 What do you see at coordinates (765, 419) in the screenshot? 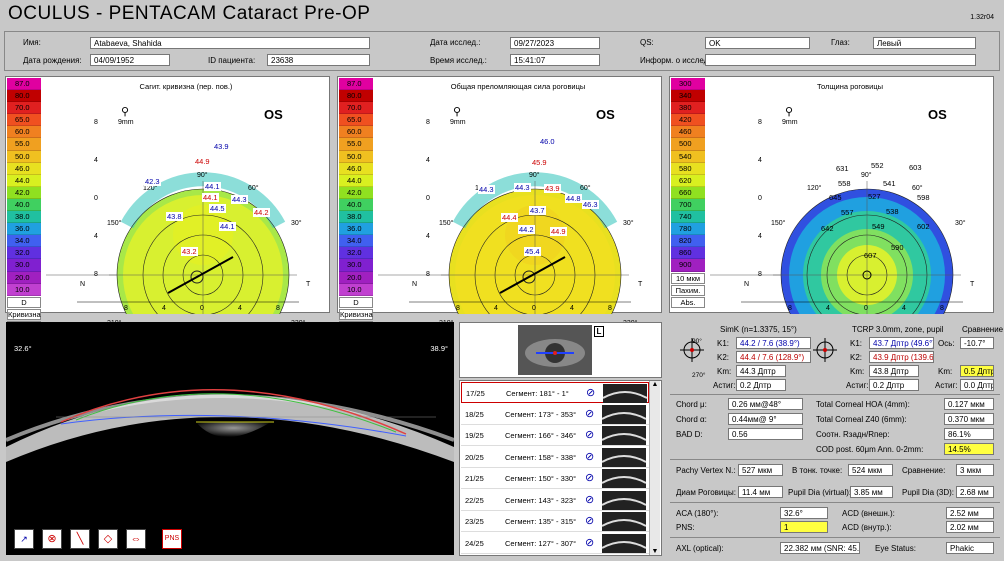
I see `chord-a-field: 0.44мм@ 9°` at bounding box center [765, 419].